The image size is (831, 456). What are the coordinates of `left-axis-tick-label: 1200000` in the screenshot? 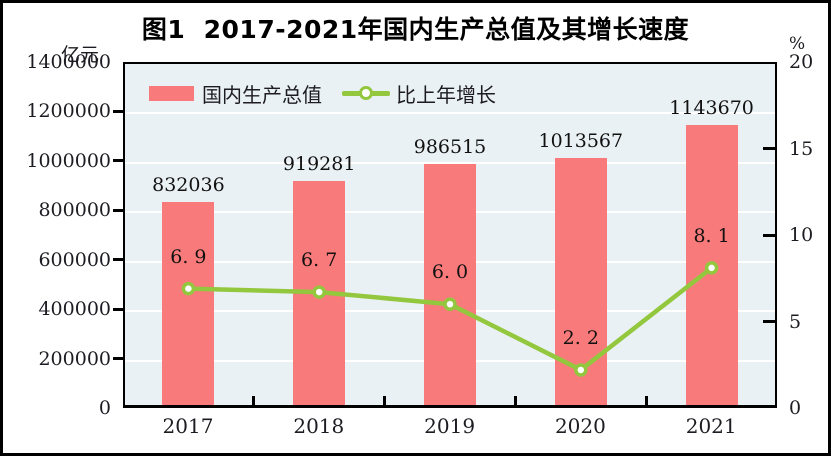 It's located at (68, 111).